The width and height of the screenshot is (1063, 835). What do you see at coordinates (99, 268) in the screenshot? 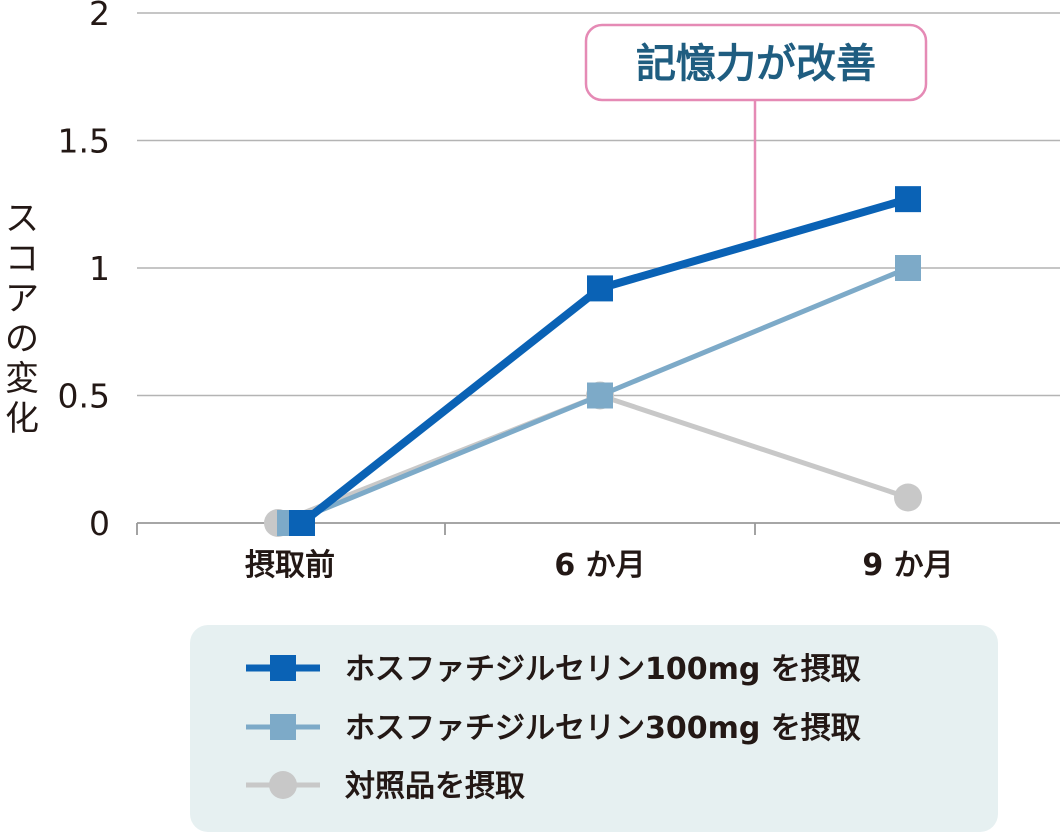
I see `y-tick-label: 1` at bounding box center [99, 268].